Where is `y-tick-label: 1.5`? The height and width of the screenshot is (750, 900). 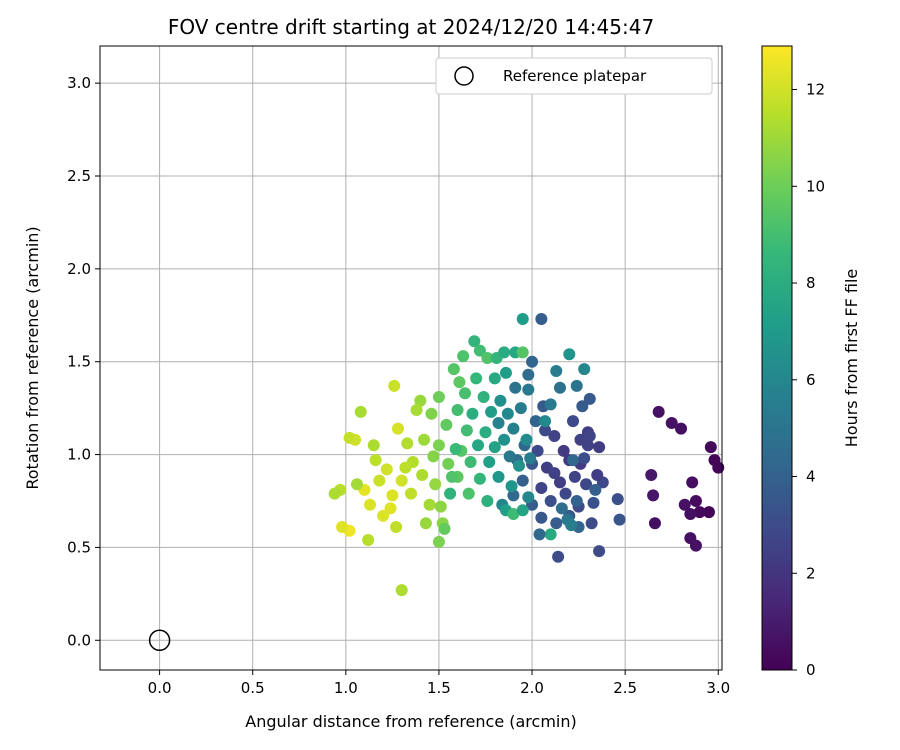
y-tick-label: 1.5 is located at coordinates (79, 362).